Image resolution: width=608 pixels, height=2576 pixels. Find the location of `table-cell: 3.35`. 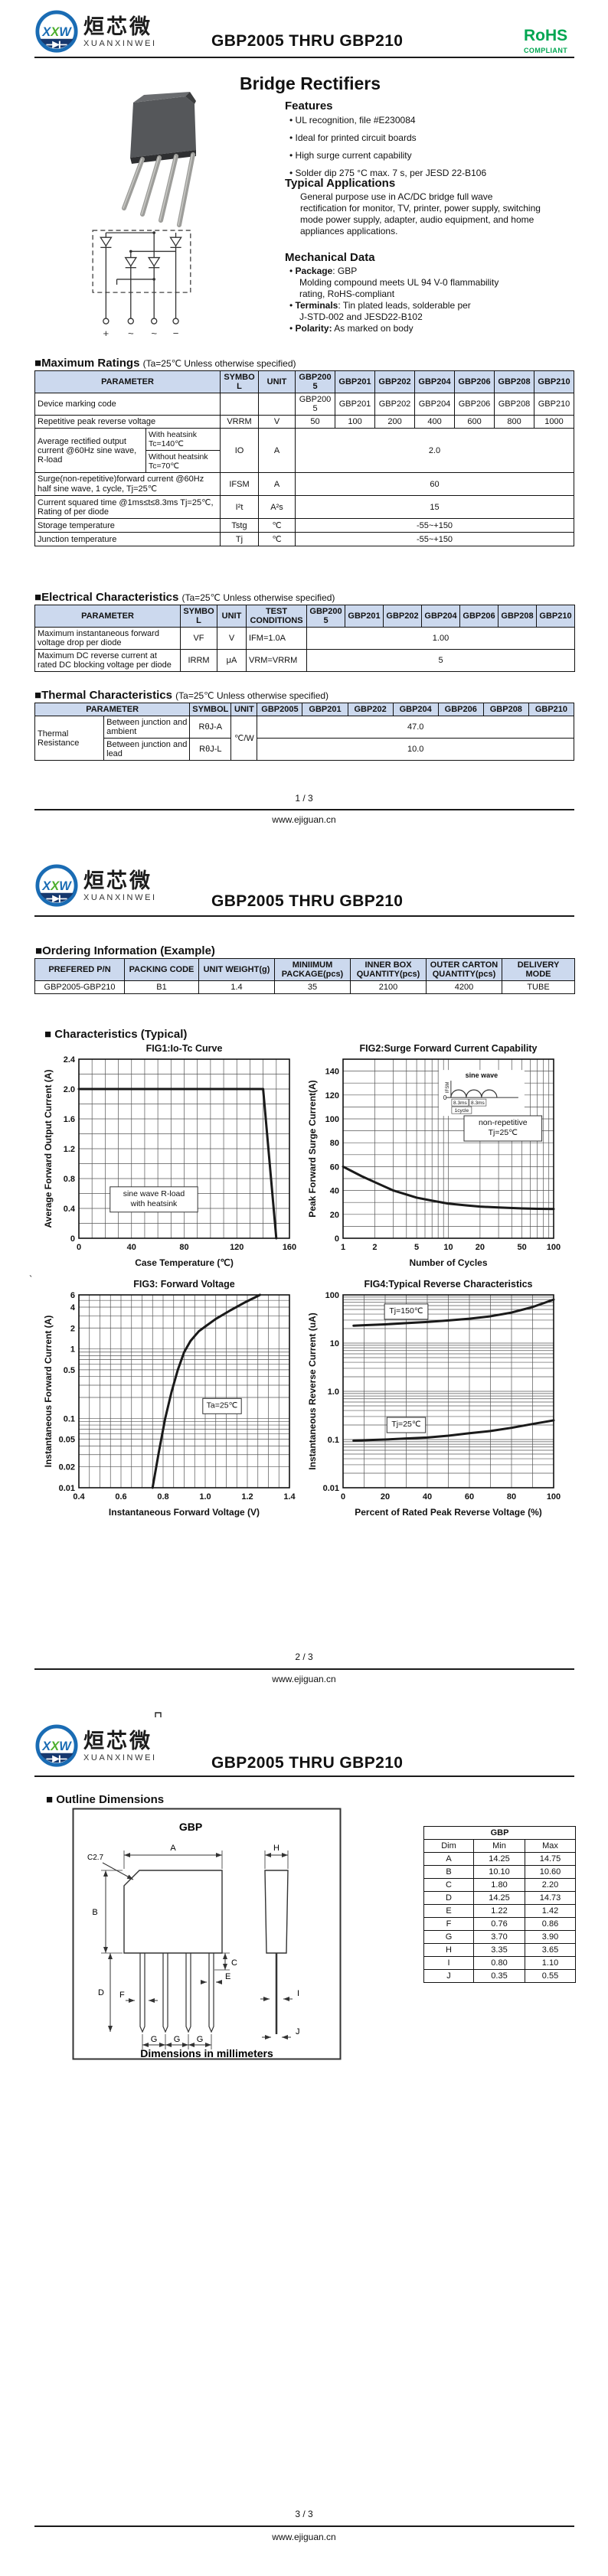

table-cell: 3.35 is located at coordinates (499, 1950).